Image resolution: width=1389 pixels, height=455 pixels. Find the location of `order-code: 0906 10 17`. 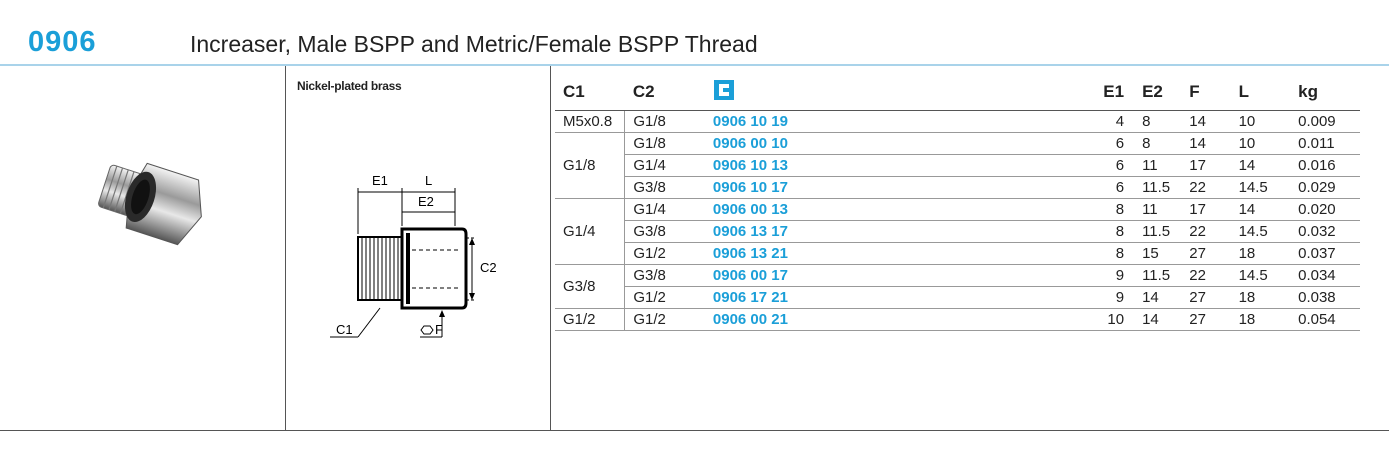

order-code: 0906 10 17 is located at coordinates (893, 187).